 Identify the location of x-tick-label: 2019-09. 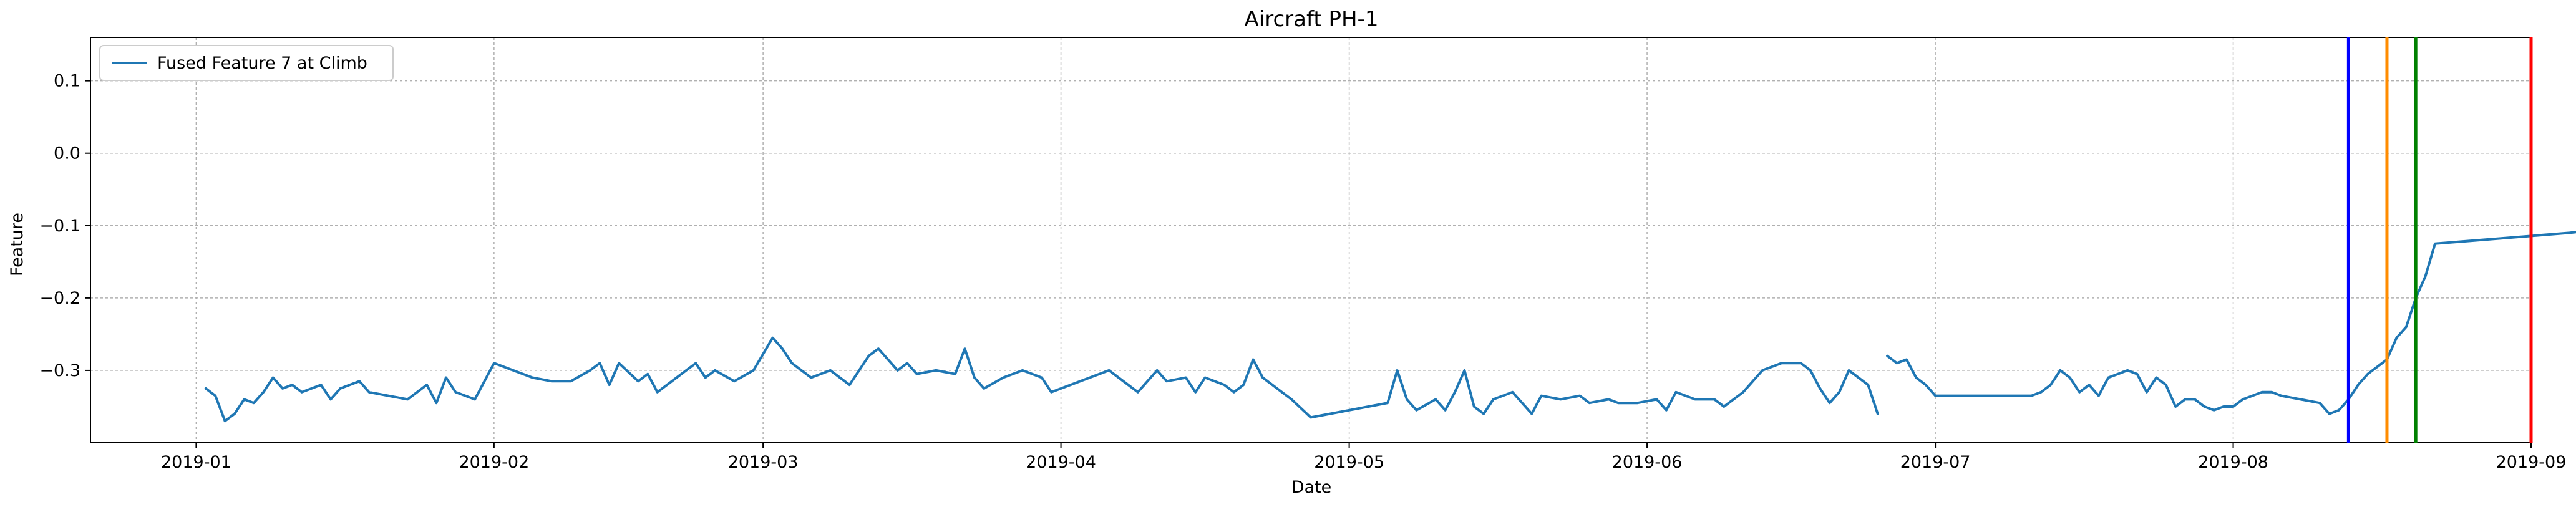
(2531, 462).